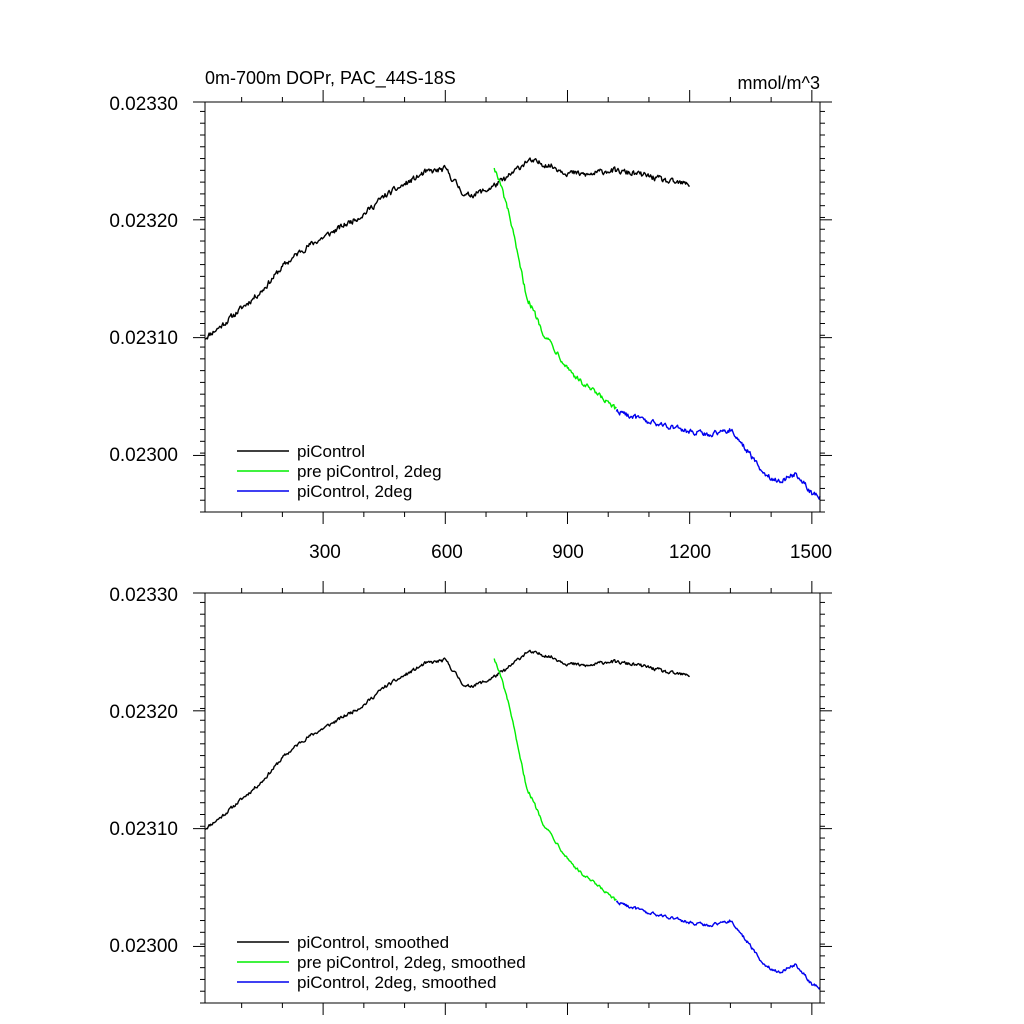 This screenshot has height=1024, width=1024. What do you see at coordinates (811, 552) in the screenshot?
I see `x-tick-label: 1500` at bounding box center [811, 552].